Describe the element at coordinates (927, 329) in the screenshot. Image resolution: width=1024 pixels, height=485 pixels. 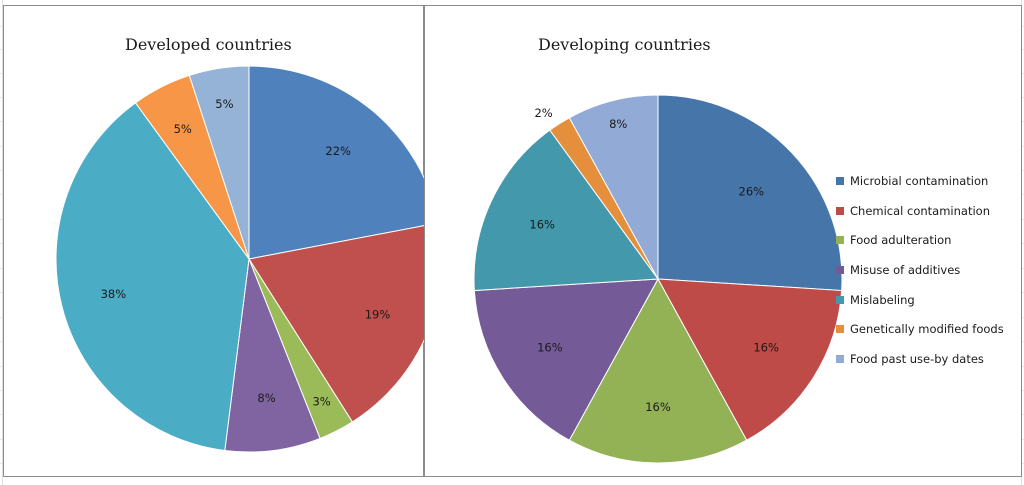
I see `legend-label: Genetically modified foods` at that location.